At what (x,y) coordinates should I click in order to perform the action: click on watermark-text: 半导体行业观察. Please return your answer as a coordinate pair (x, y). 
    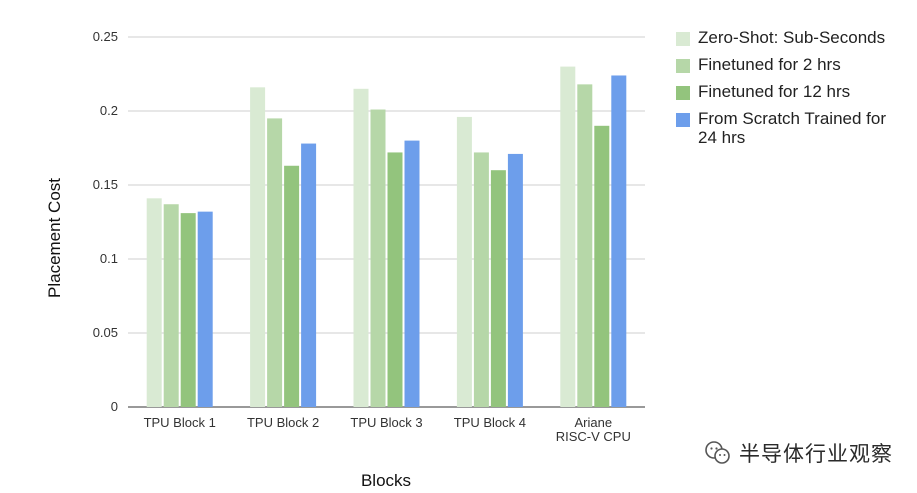
    Looking at the image, I should click on (816, 454).